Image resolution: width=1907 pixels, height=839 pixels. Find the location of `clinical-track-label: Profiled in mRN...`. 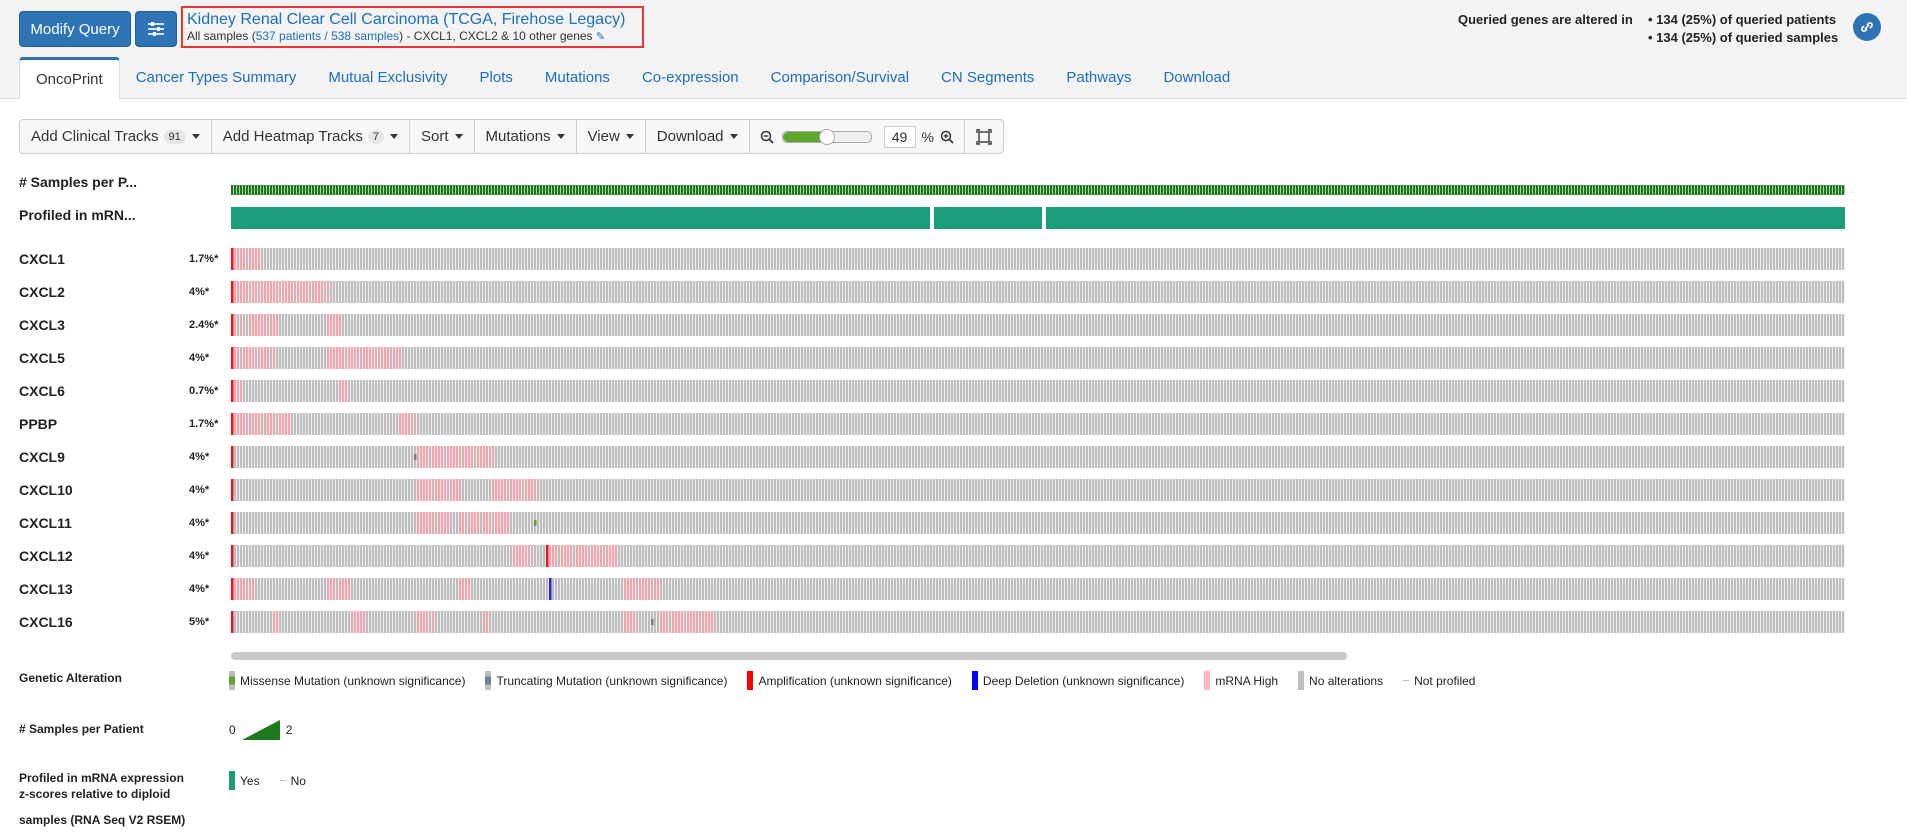

clinical-track-label: Profiled in mRN... is located at coordinates (77, 215).